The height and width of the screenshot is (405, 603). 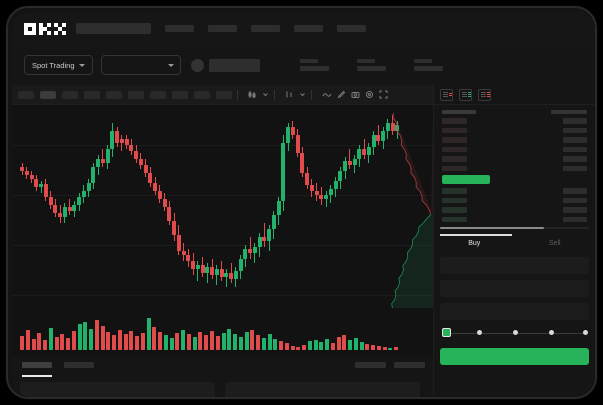 I want to click on okx-logo, so click(x=45, y=28).